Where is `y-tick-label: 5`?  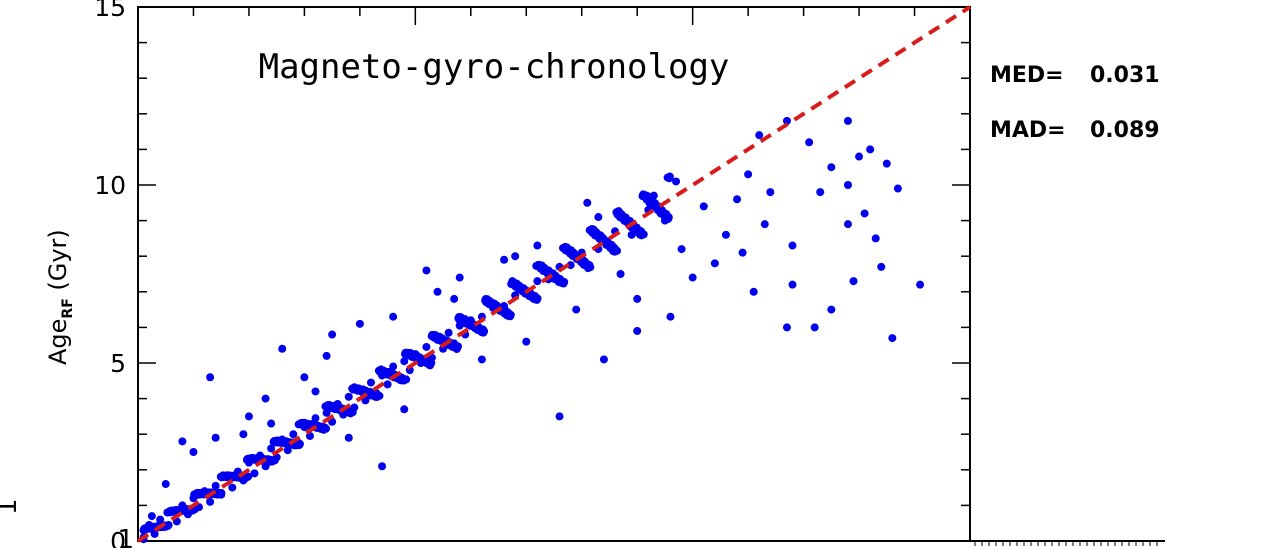
y-tick-label: 5 is located at coordinates (118, 363).